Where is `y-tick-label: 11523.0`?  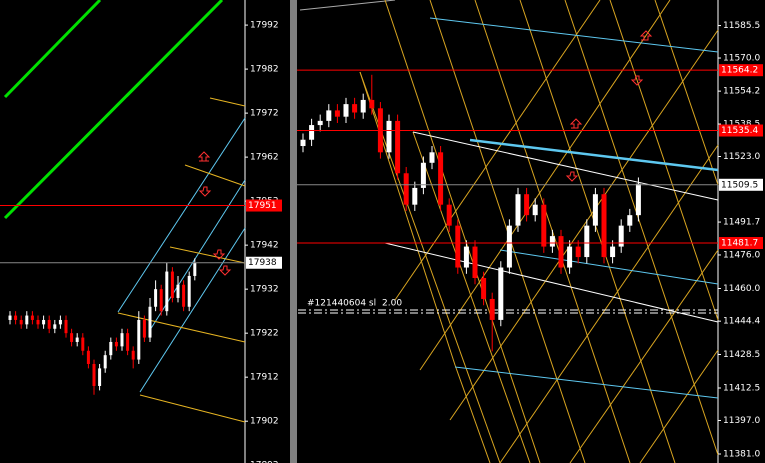 y-tick-label: 11523.0 is located at coordinates (741, 157).